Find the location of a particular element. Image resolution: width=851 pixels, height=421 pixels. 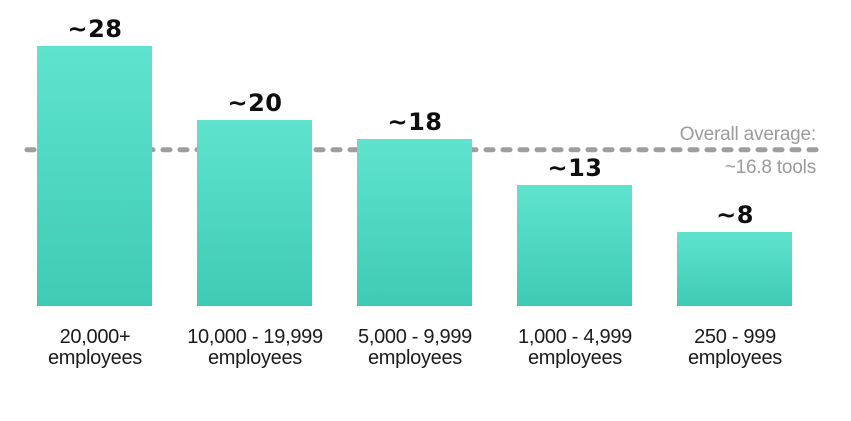

category-label-range: 20,000+ is located at coordinates (95, 337).